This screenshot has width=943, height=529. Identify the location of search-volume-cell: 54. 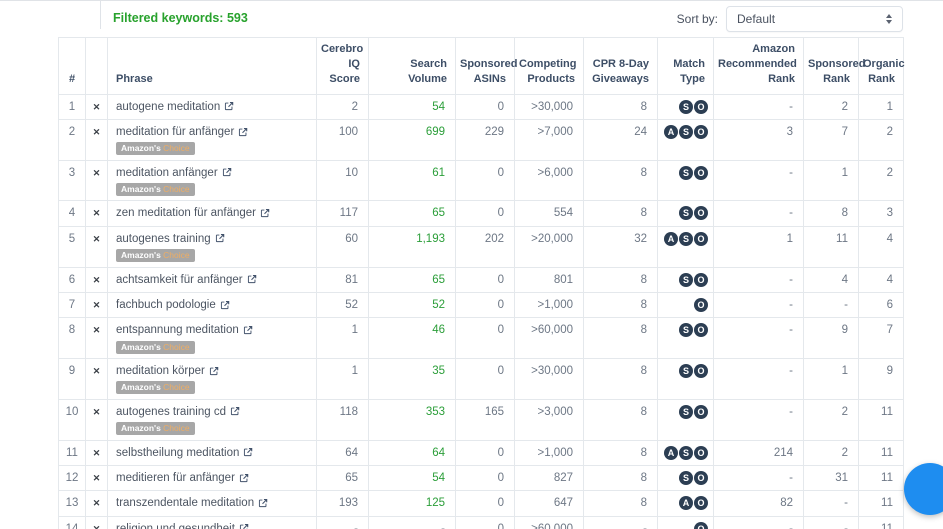
(412, 478).